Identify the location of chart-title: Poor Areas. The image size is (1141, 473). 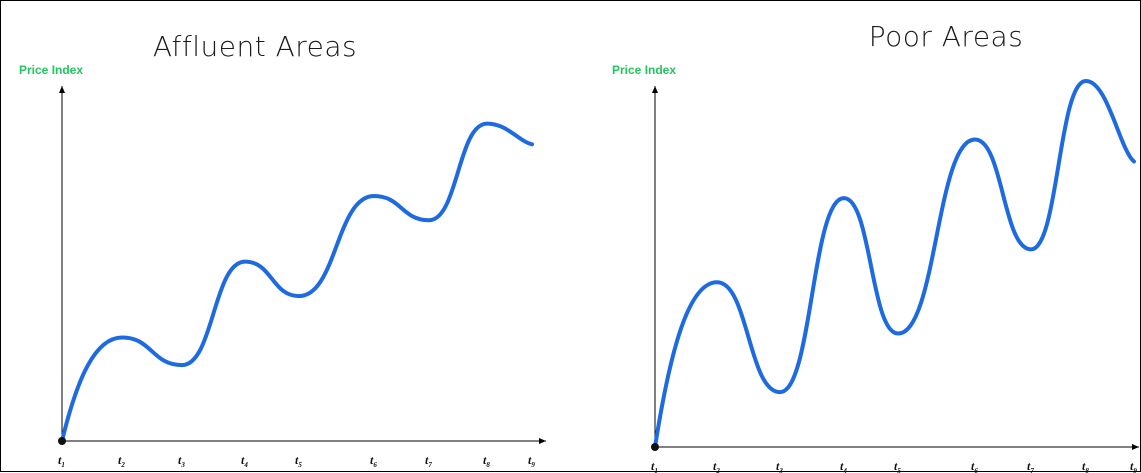
(946, 36).